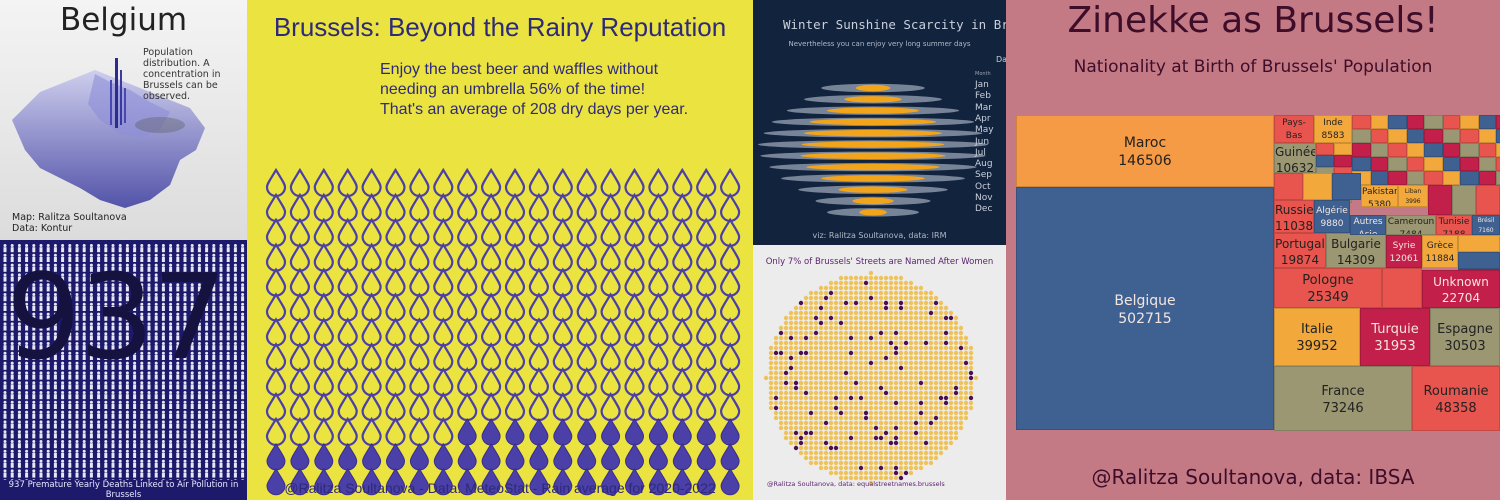  Describe the element at coordinates (1440, 258) in the screenshot. I see `tile-value: 11884` at that location.